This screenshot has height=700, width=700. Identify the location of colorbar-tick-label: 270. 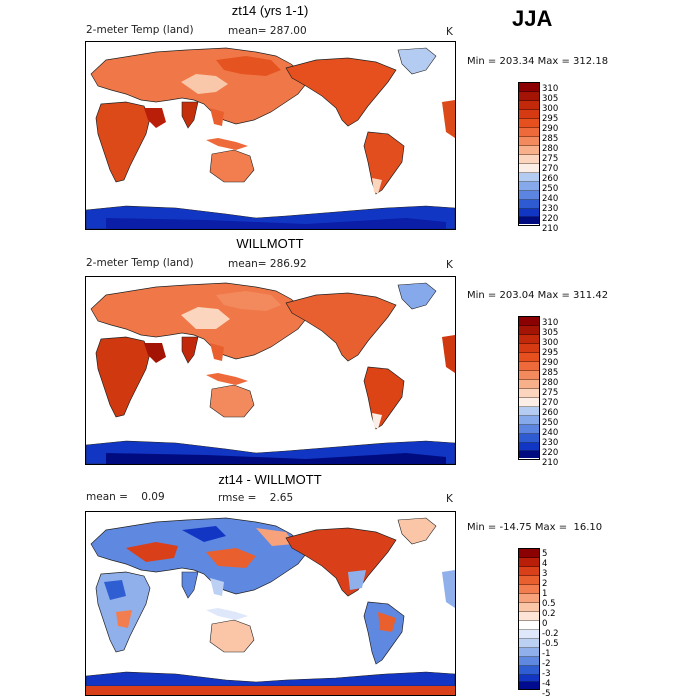
(550, 403).